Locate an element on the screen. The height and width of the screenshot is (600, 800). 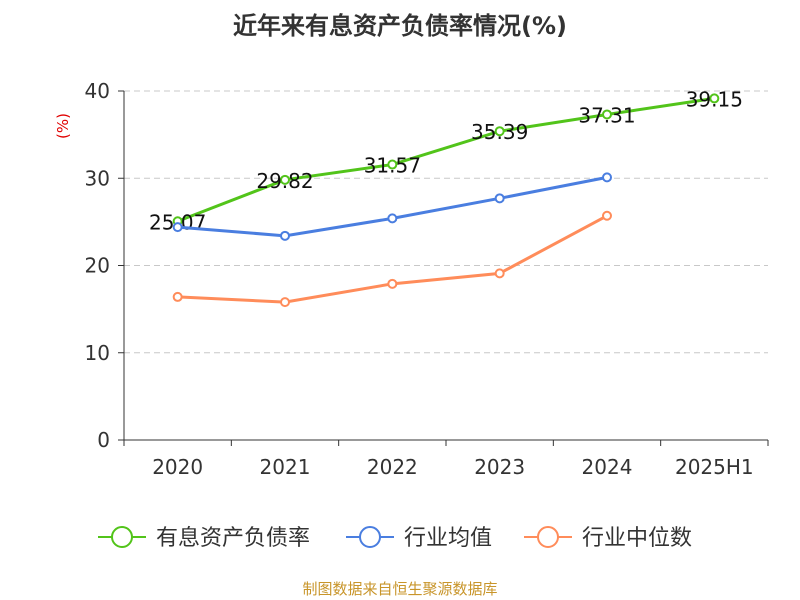
data-label: 39.15 is located at coordinates (714, 99).